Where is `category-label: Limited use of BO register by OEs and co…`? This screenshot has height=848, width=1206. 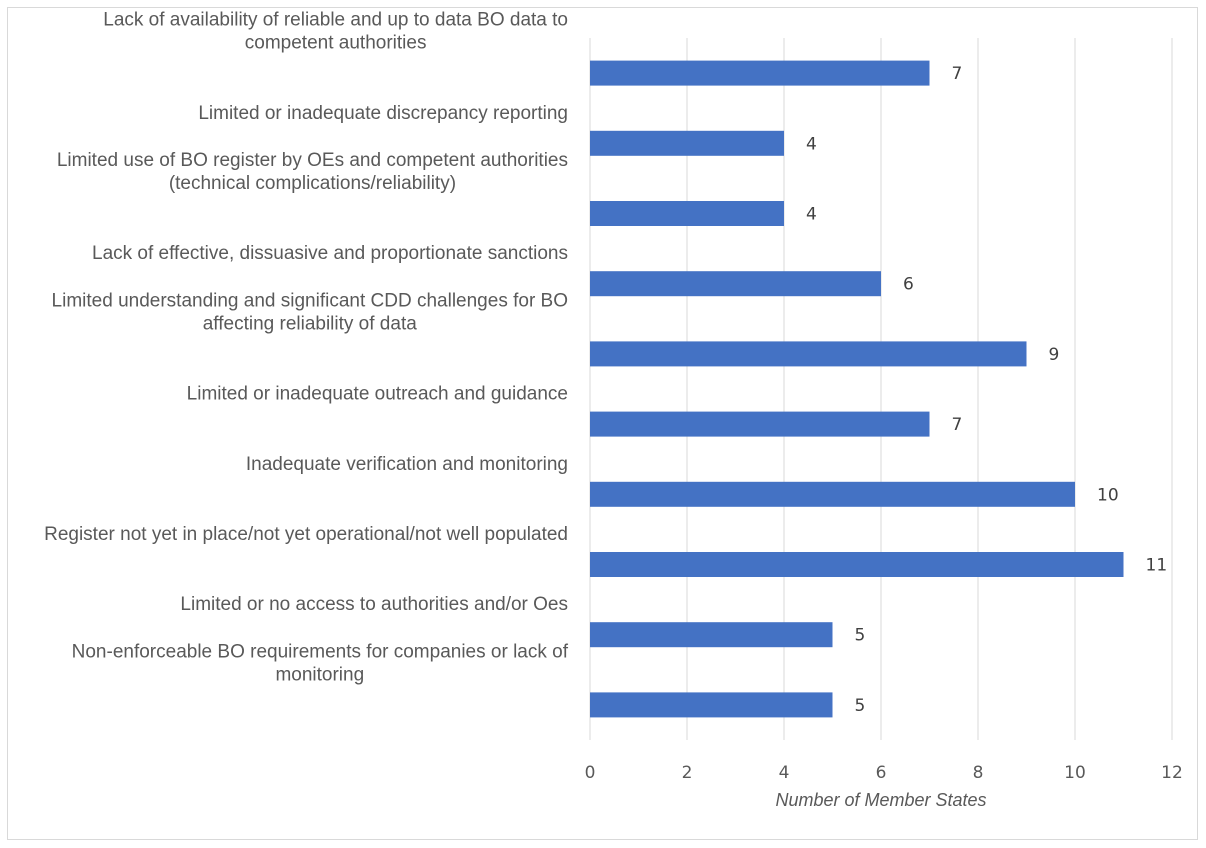 category-label: Limited use of BO register by OEs and co… is located at coordinates (312, 160).